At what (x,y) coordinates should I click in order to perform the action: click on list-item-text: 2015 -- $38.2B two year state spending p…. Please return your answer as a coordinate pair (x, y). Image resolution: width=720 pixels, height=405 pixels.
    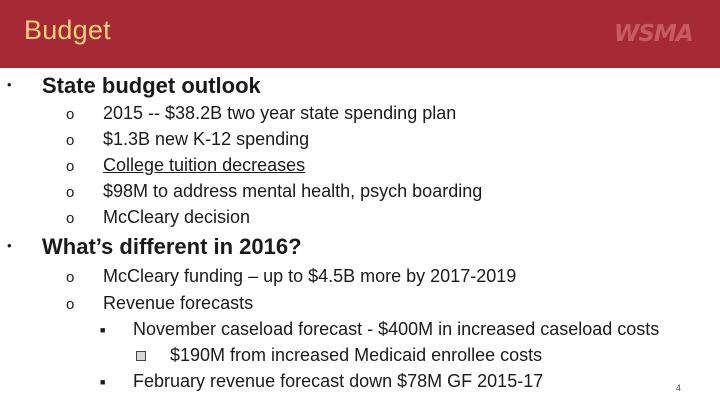
    Looking at the image, I should click on (280, 113).